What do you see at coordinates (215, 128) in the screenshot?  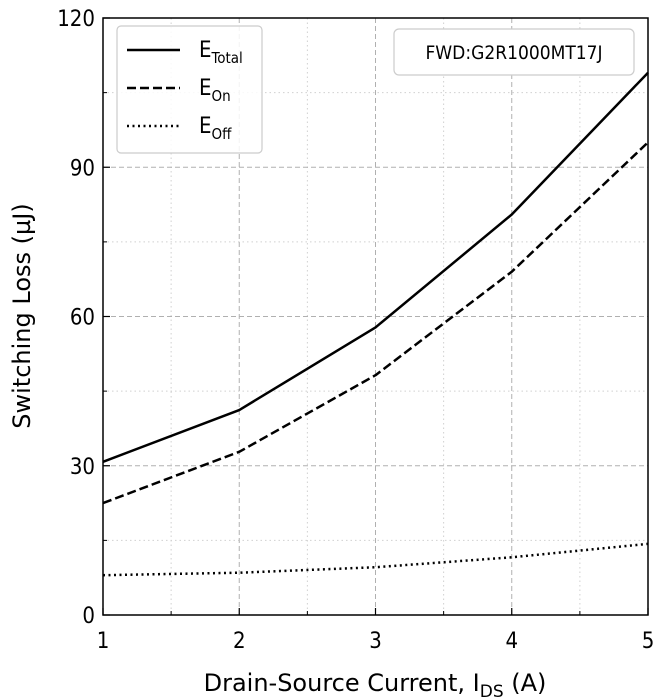 I see `legend-label-off: EOff` at bounding box center [215, 128].